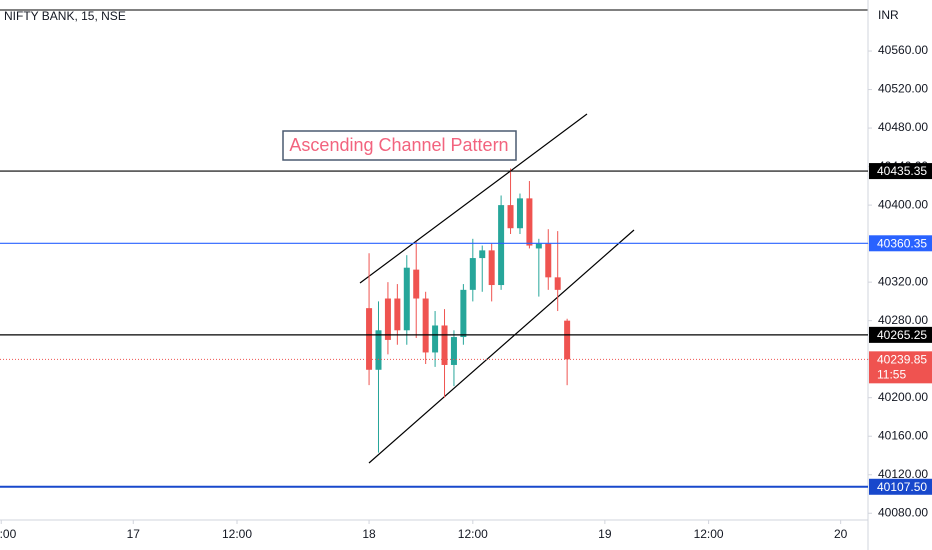 Image resolution: width=932 pixels, height=550 pixels. Describe the element at coordinates (134, 534) in the screenshot. I see `x-tick-label: 17` at that location.